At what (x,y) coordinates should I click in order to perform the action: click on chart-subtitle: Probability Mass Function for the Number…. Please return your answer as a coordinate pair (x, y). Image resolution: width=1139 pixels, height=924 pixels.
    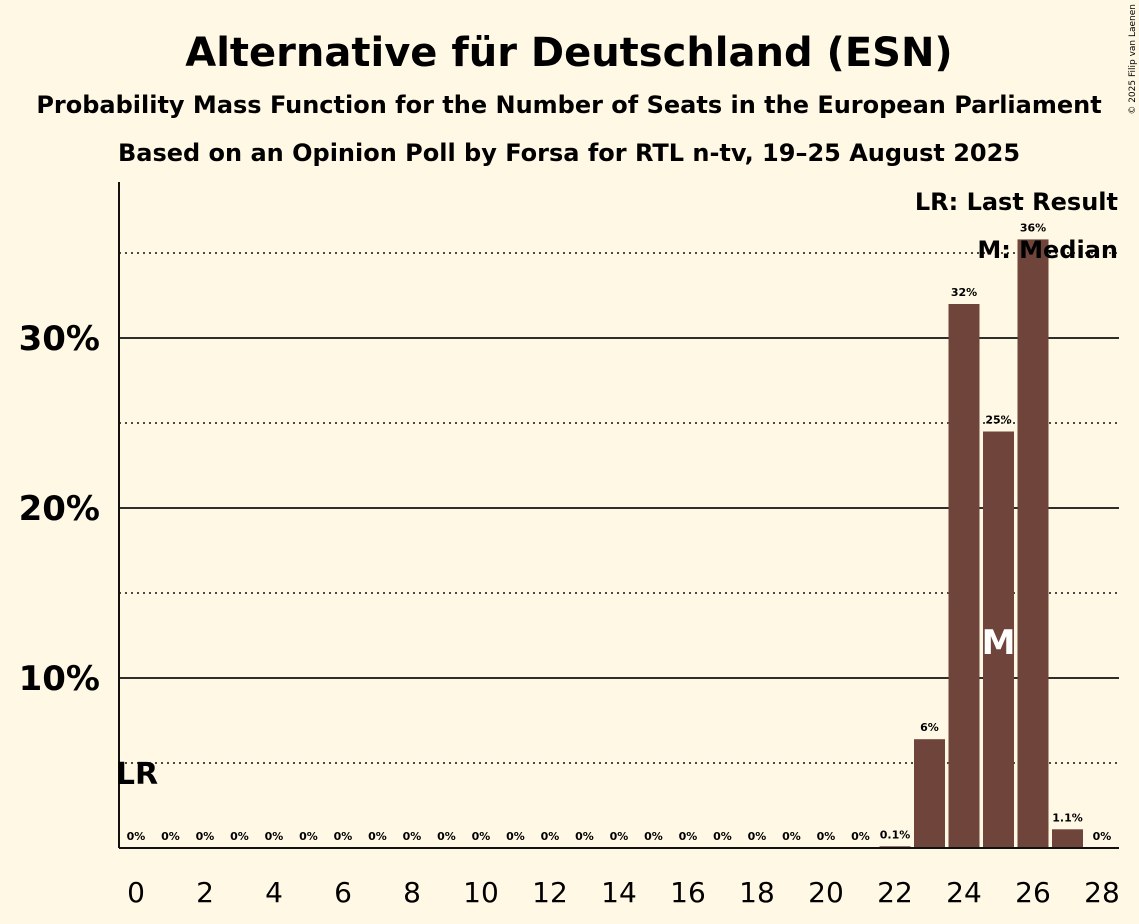
    Looking at the image, I should click on (568, 105).